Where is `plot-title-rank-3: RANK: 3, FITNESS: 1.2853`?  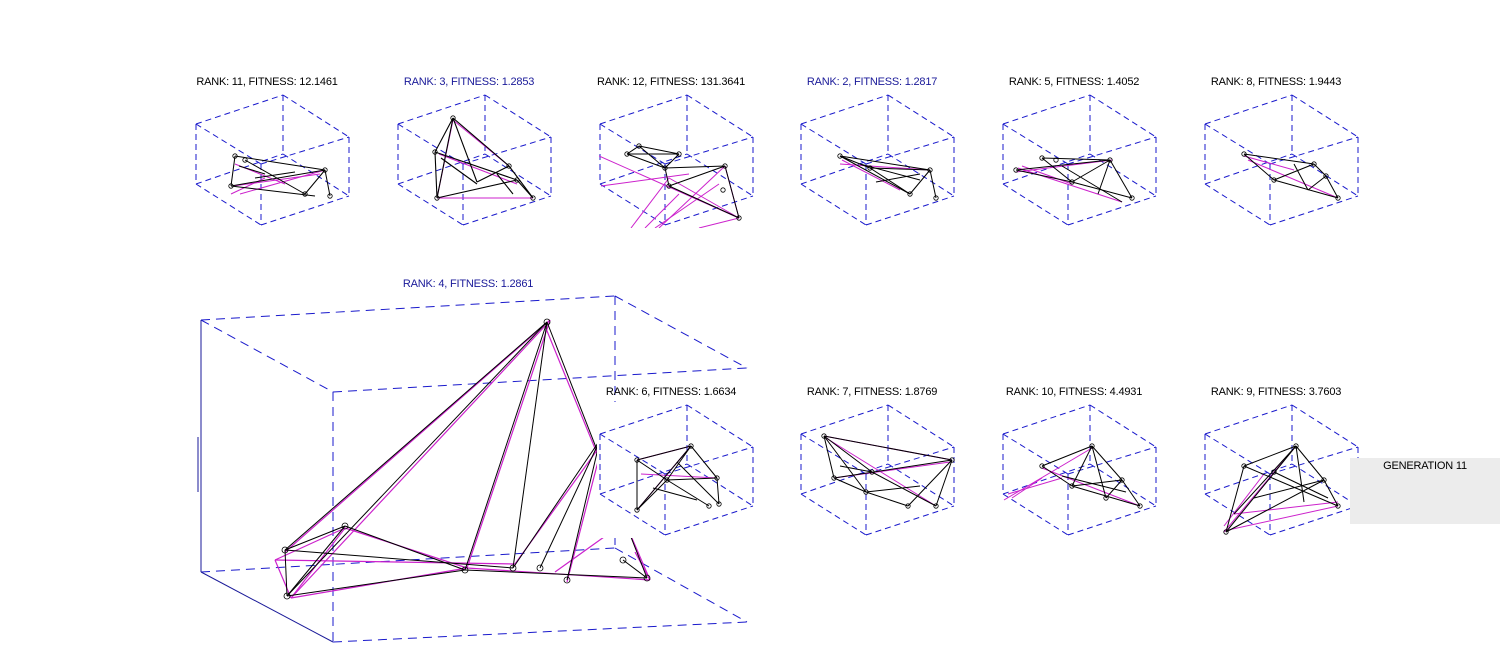 plot-title-rank-3: RANK: 3, FITNESS: 1.2853 is located at coordinates (469, 82).